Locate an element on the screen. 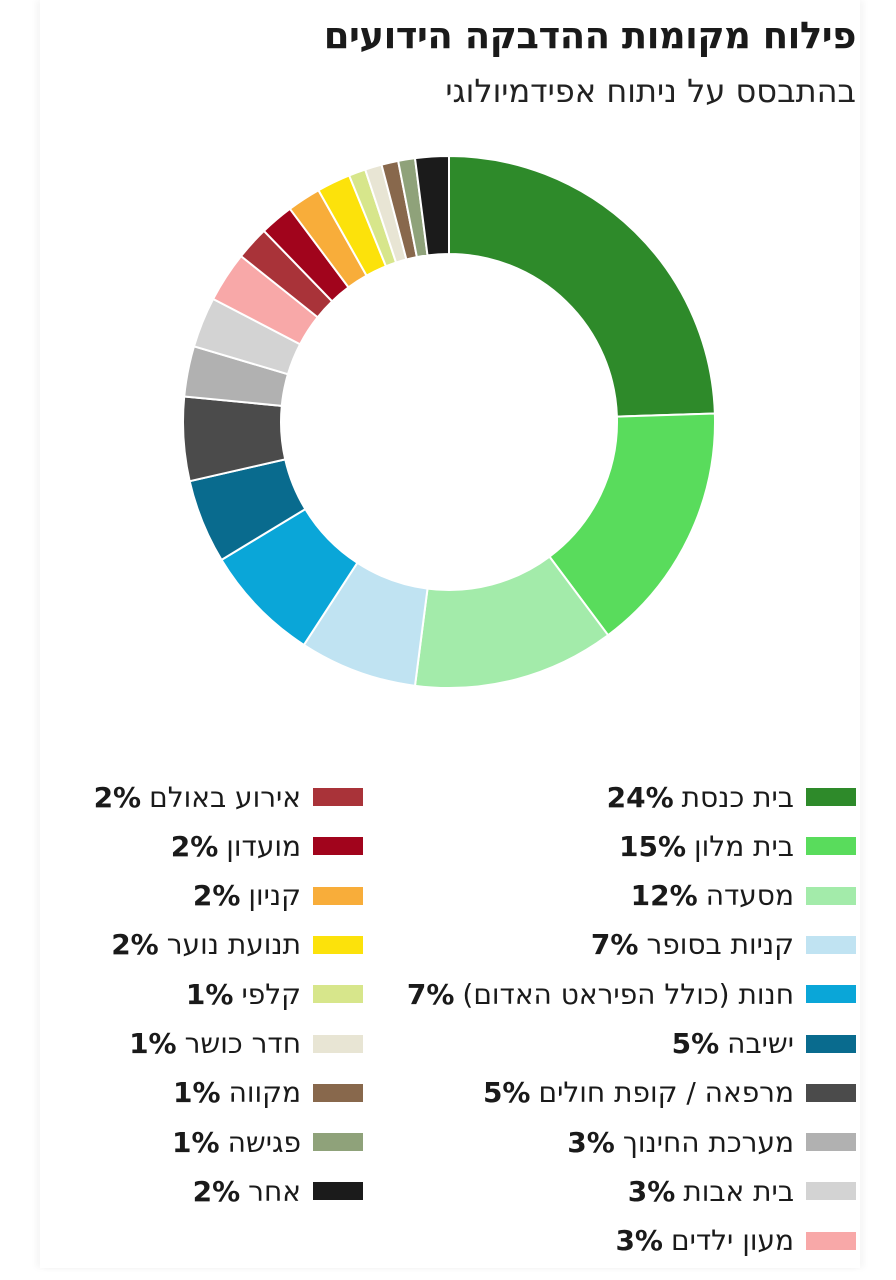 The width and height of the screenshot is (896, 1280). legend-label: קלפי is located at coordinates (271, 994).